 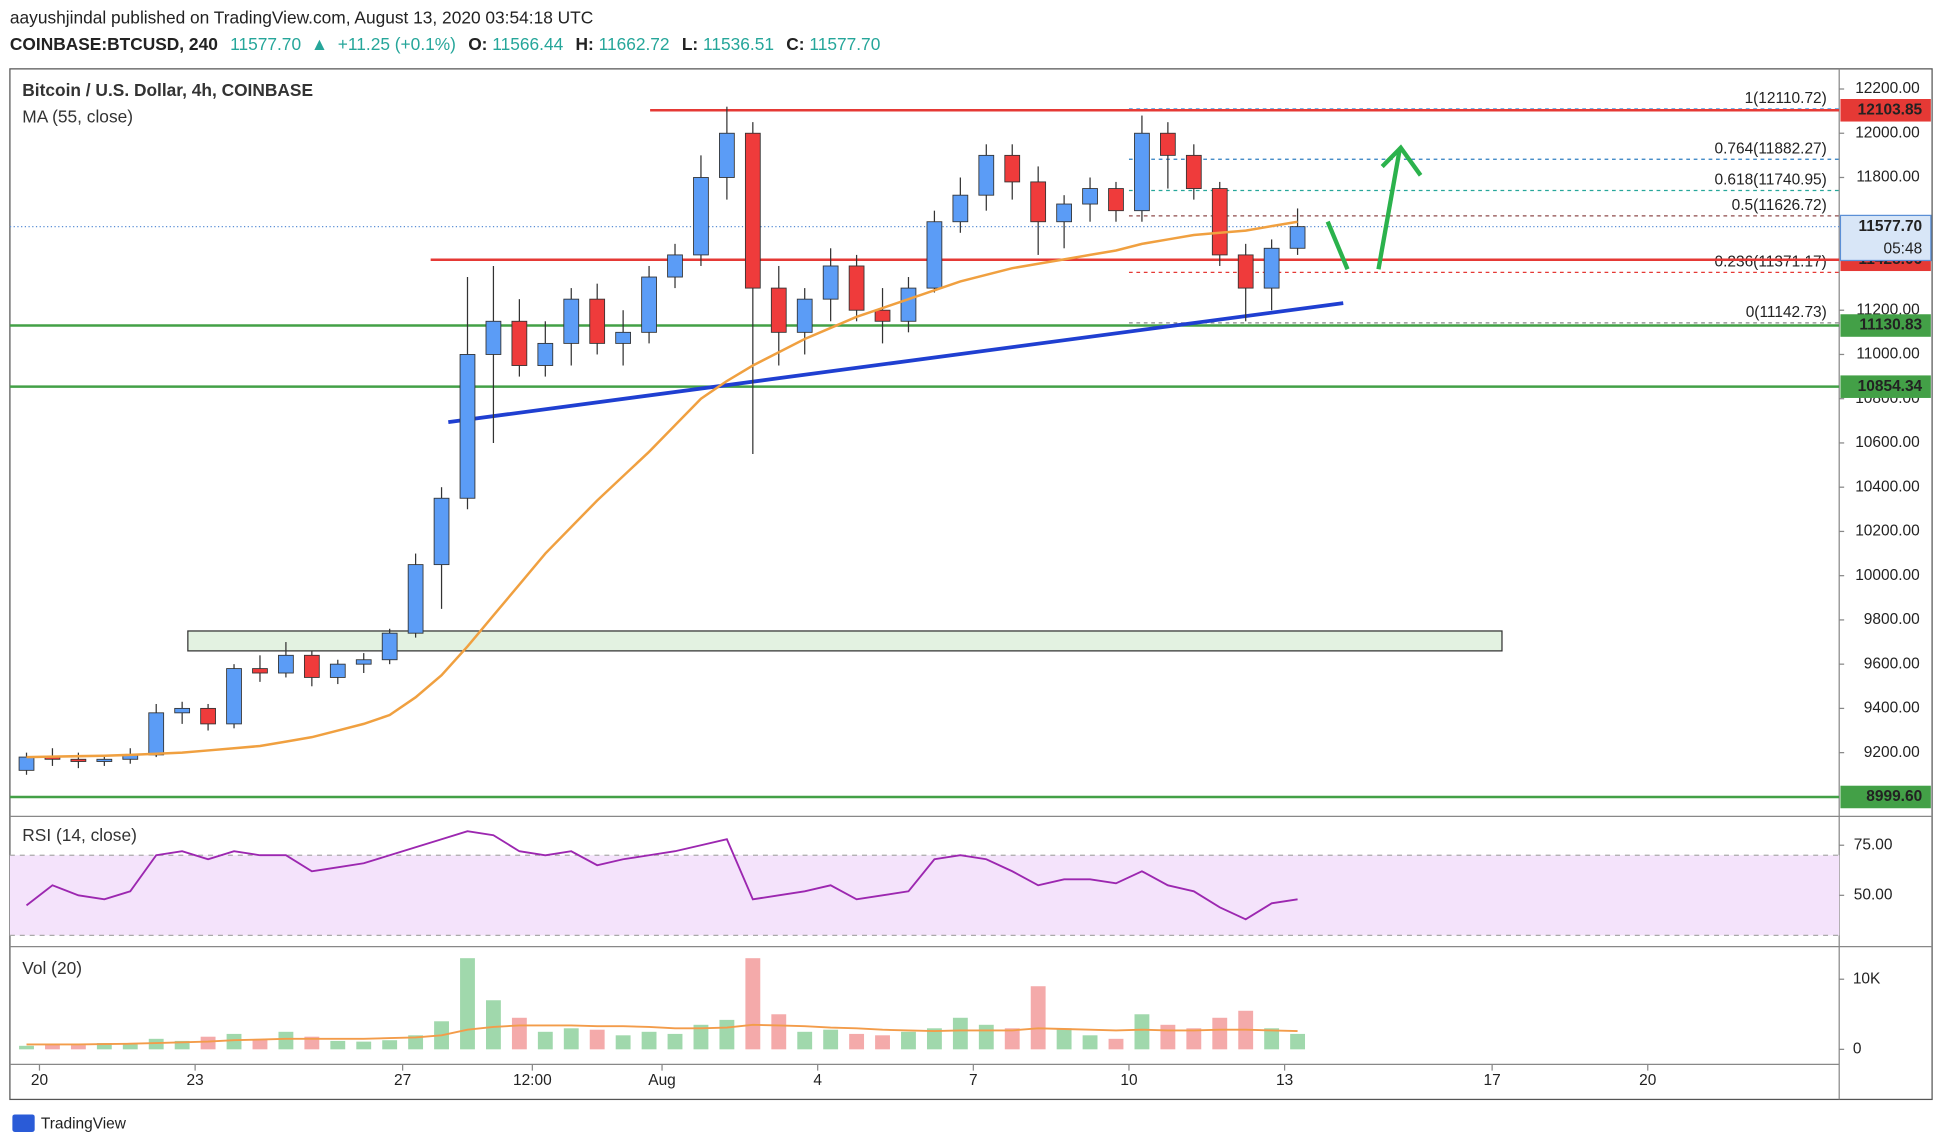 I want to click on last-price: 11577.70, so click(x=265, y=44).